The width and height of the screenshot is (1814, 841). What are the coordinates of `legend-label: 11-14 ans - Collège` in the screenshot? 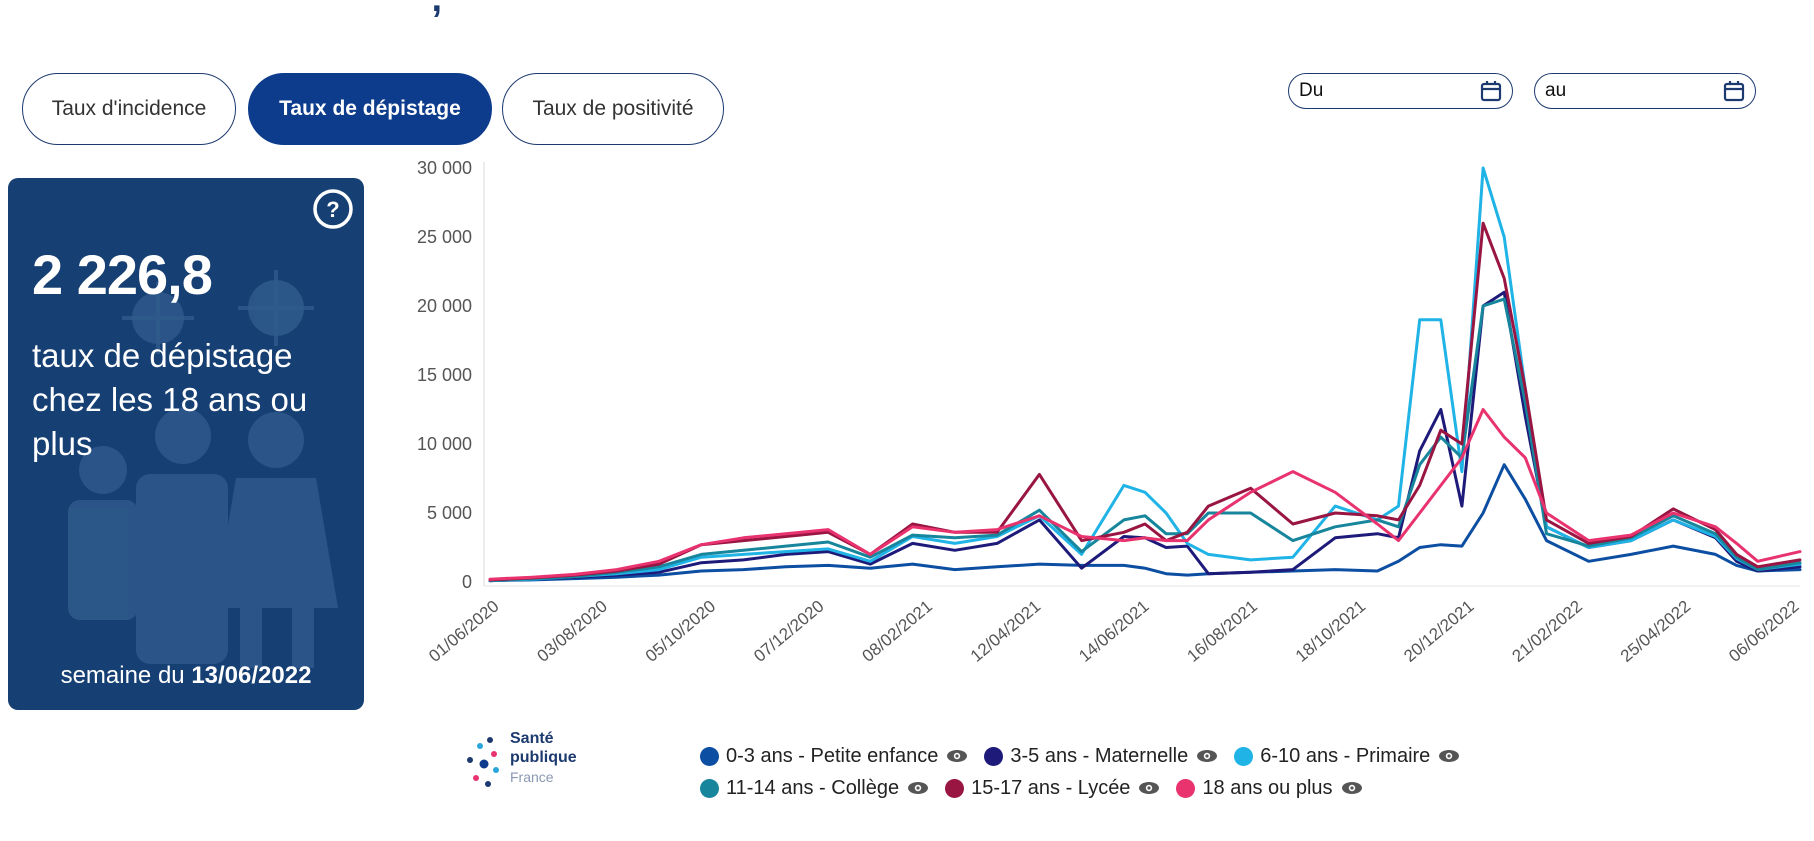 It's located at (813, 787).